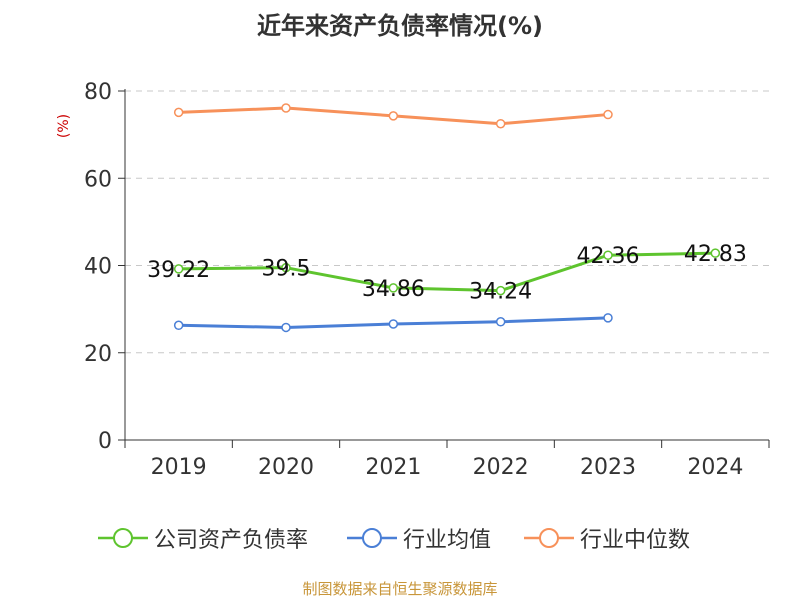  What do you see at coordinates (447, 540) in the screenshot?
I see `legend-label-average: 行业均值` at bounding box center [447, 540].